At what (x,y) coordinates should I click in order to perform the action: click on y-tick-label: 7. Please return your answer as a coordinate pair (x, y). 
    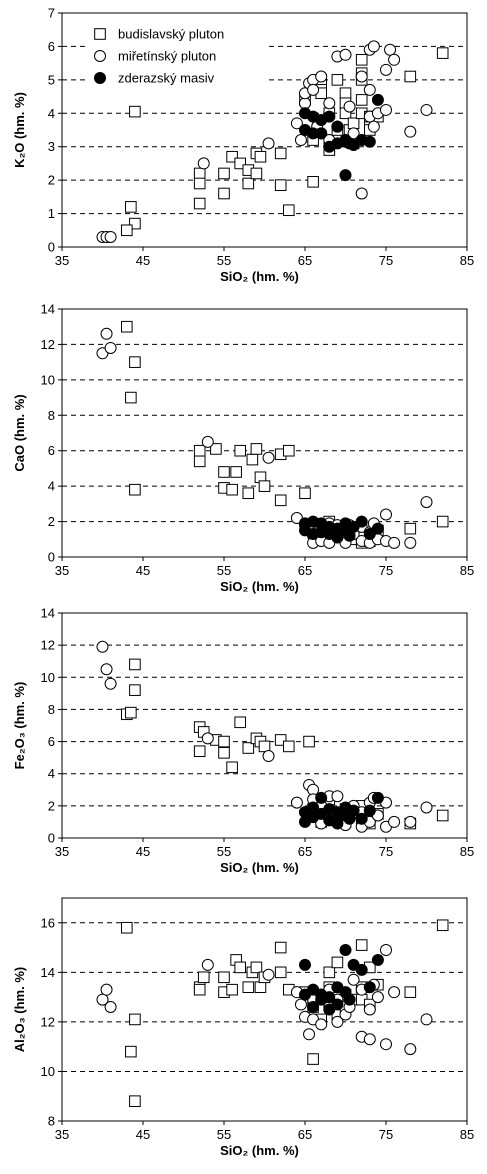
    Looking at the image, I should click on (51, 13).